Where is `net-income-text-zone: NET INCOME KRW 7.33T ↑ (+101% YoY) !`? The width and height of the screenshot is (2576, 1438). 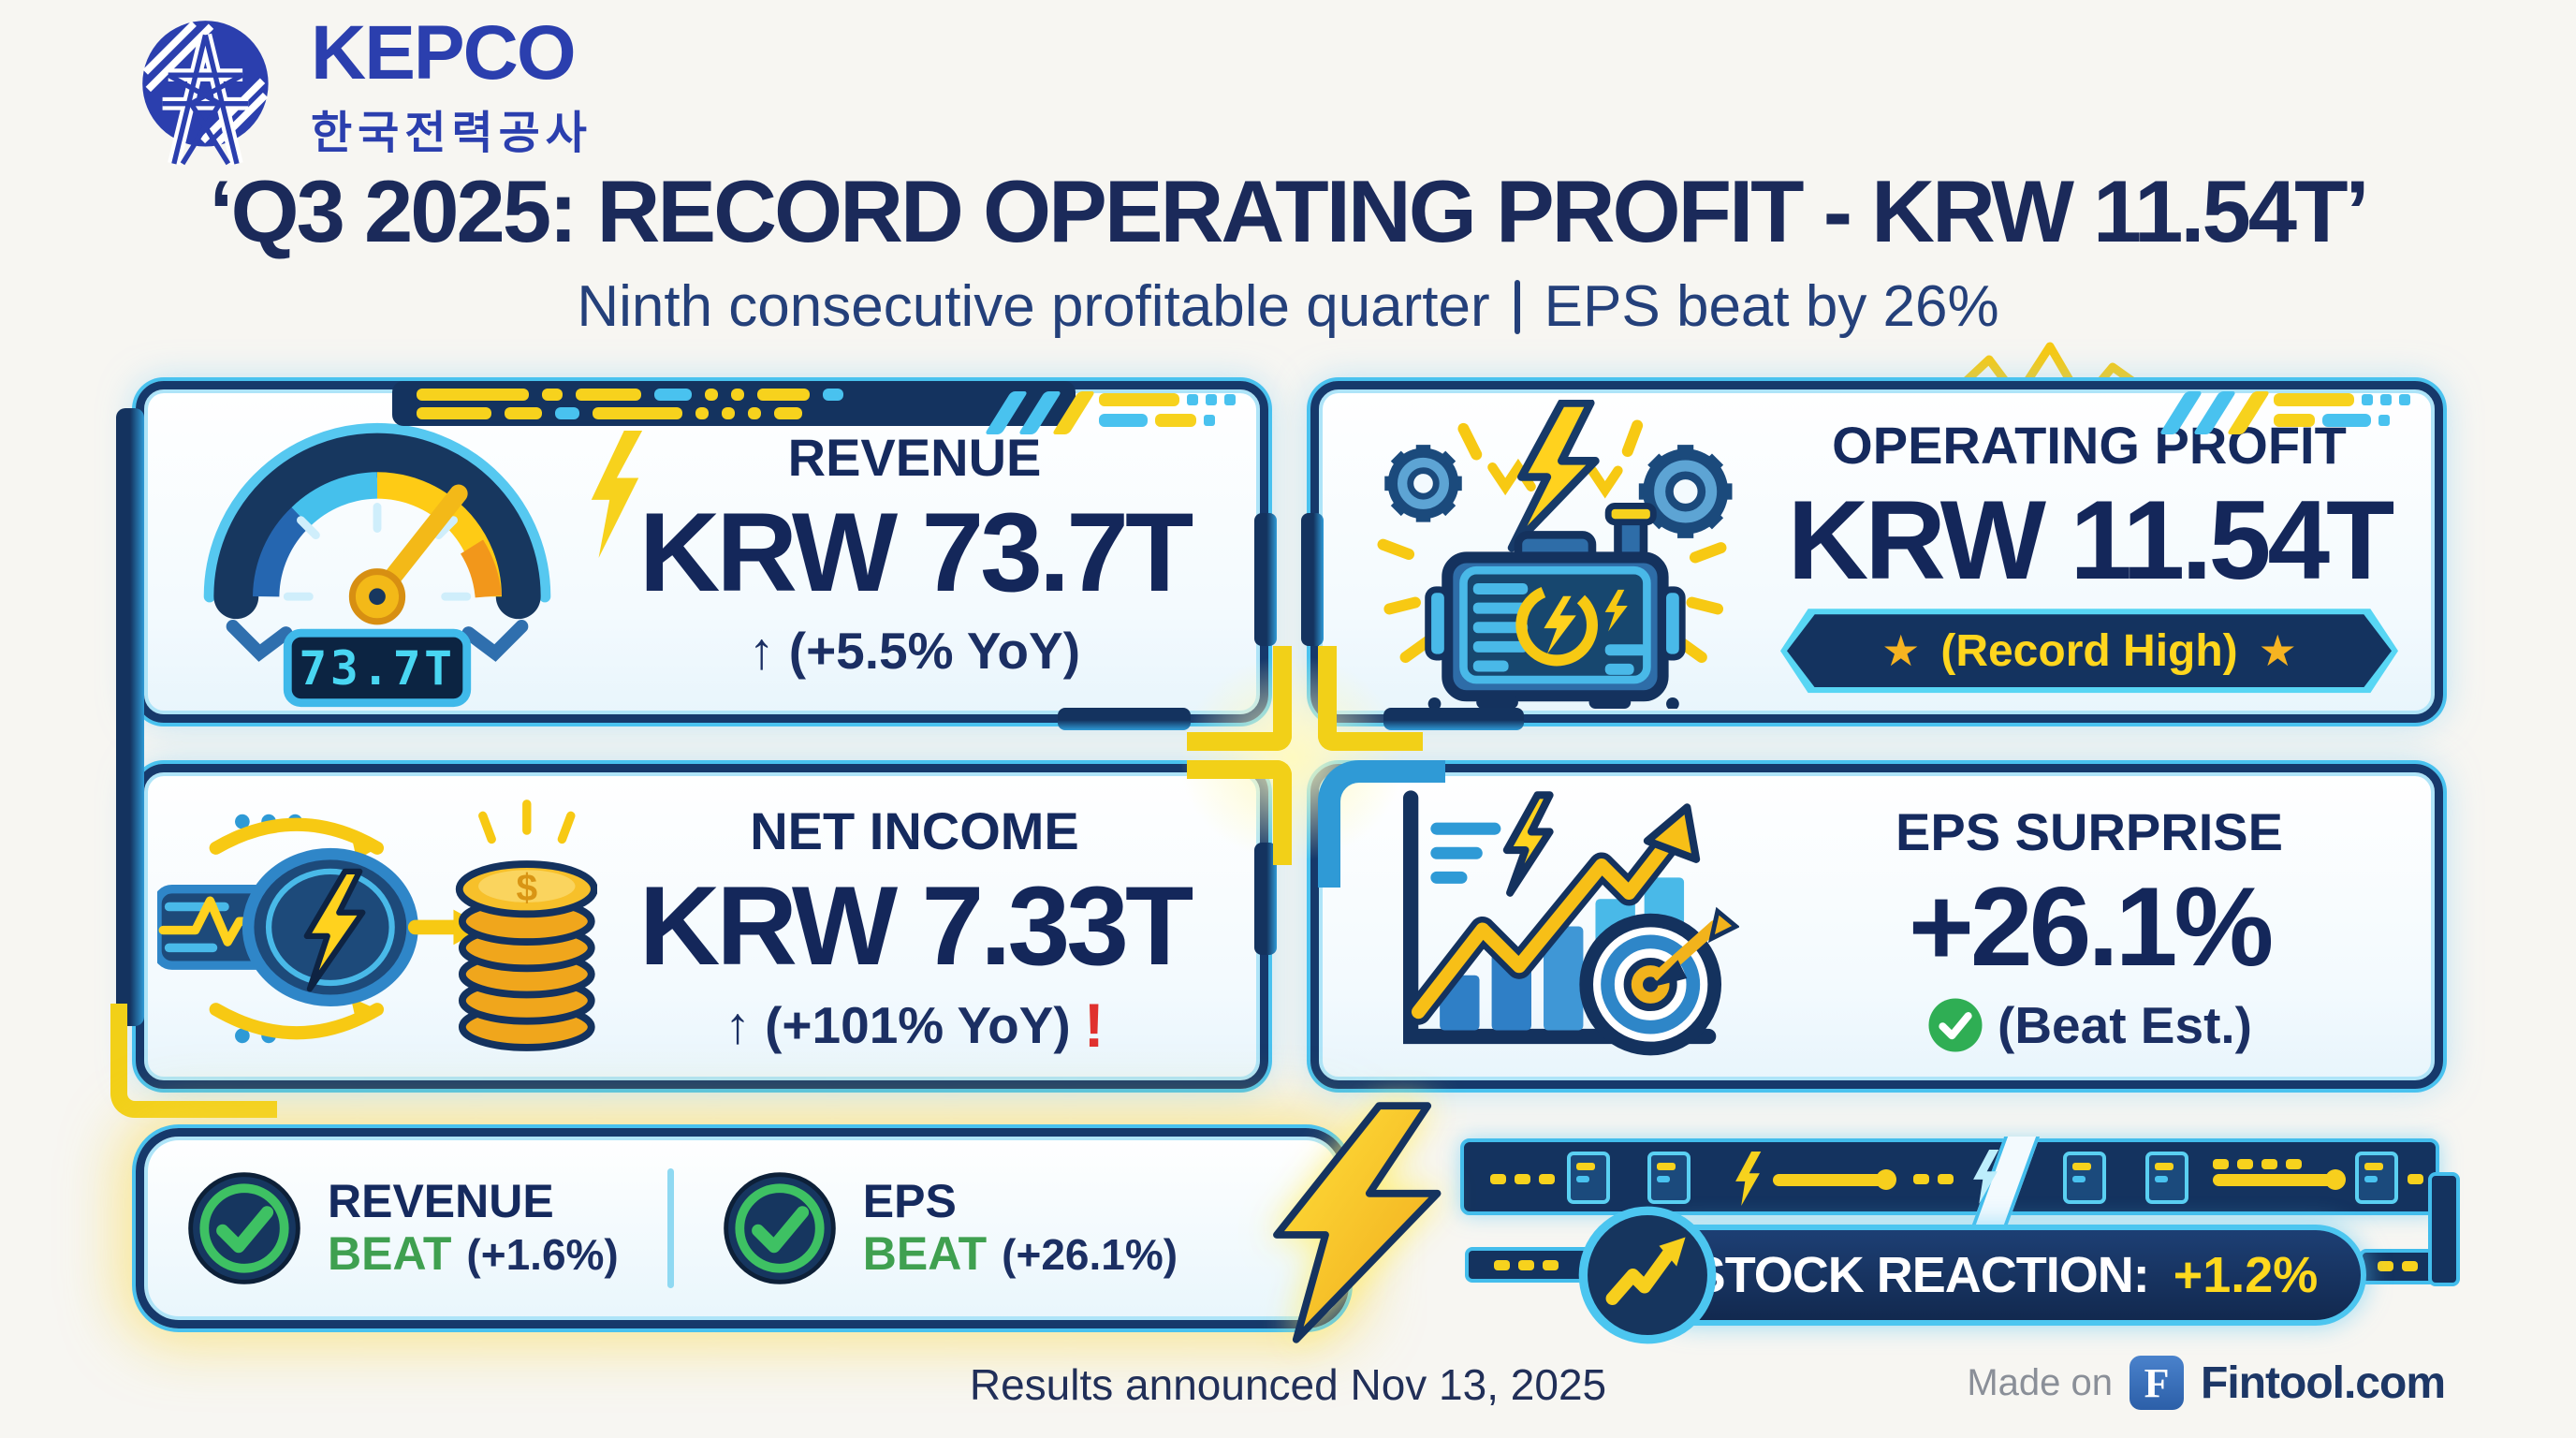 net-income-text-zone: NET INCOME KRW 7.33T ↑ (+101% YoY) ! is located at coordinates (914, 928).